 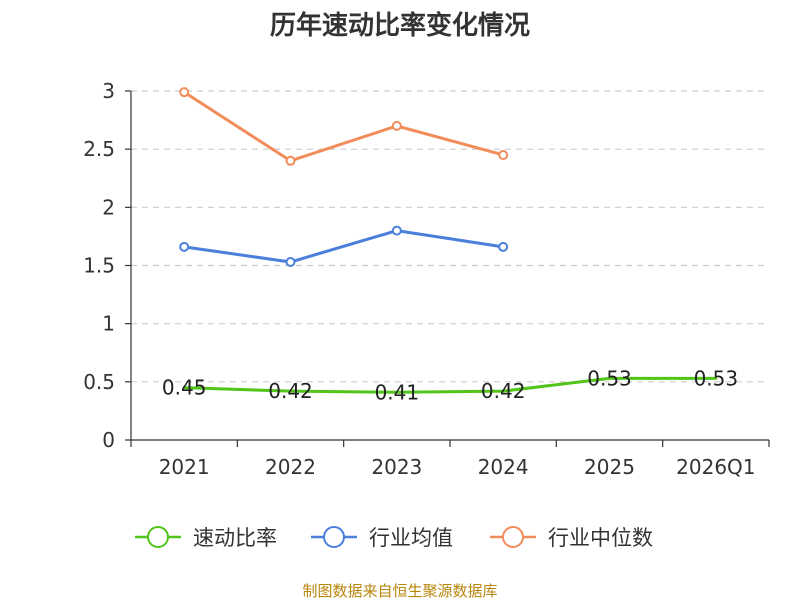 I want to click on y-tick-label-2: 1, so click(x=108, y=324).